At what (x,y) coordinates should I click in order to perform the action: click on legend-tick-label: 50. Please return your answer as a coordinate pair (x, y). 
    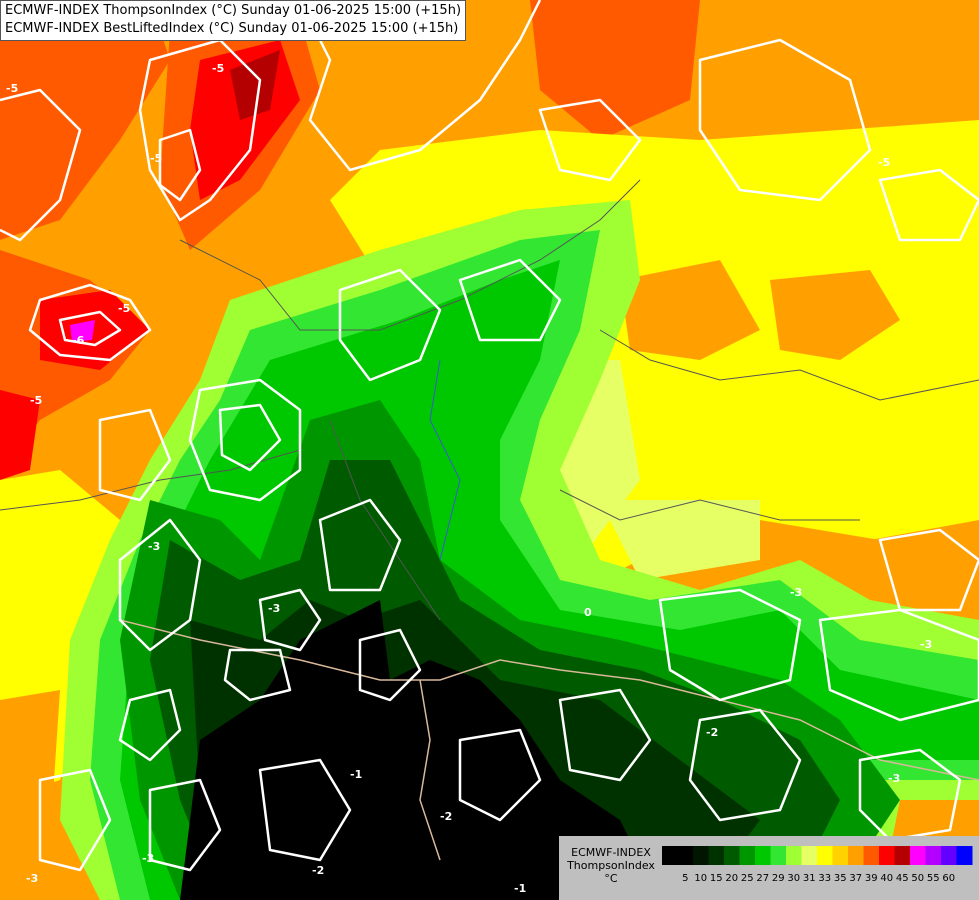
    Looking at the image, I should click on (917, 878).